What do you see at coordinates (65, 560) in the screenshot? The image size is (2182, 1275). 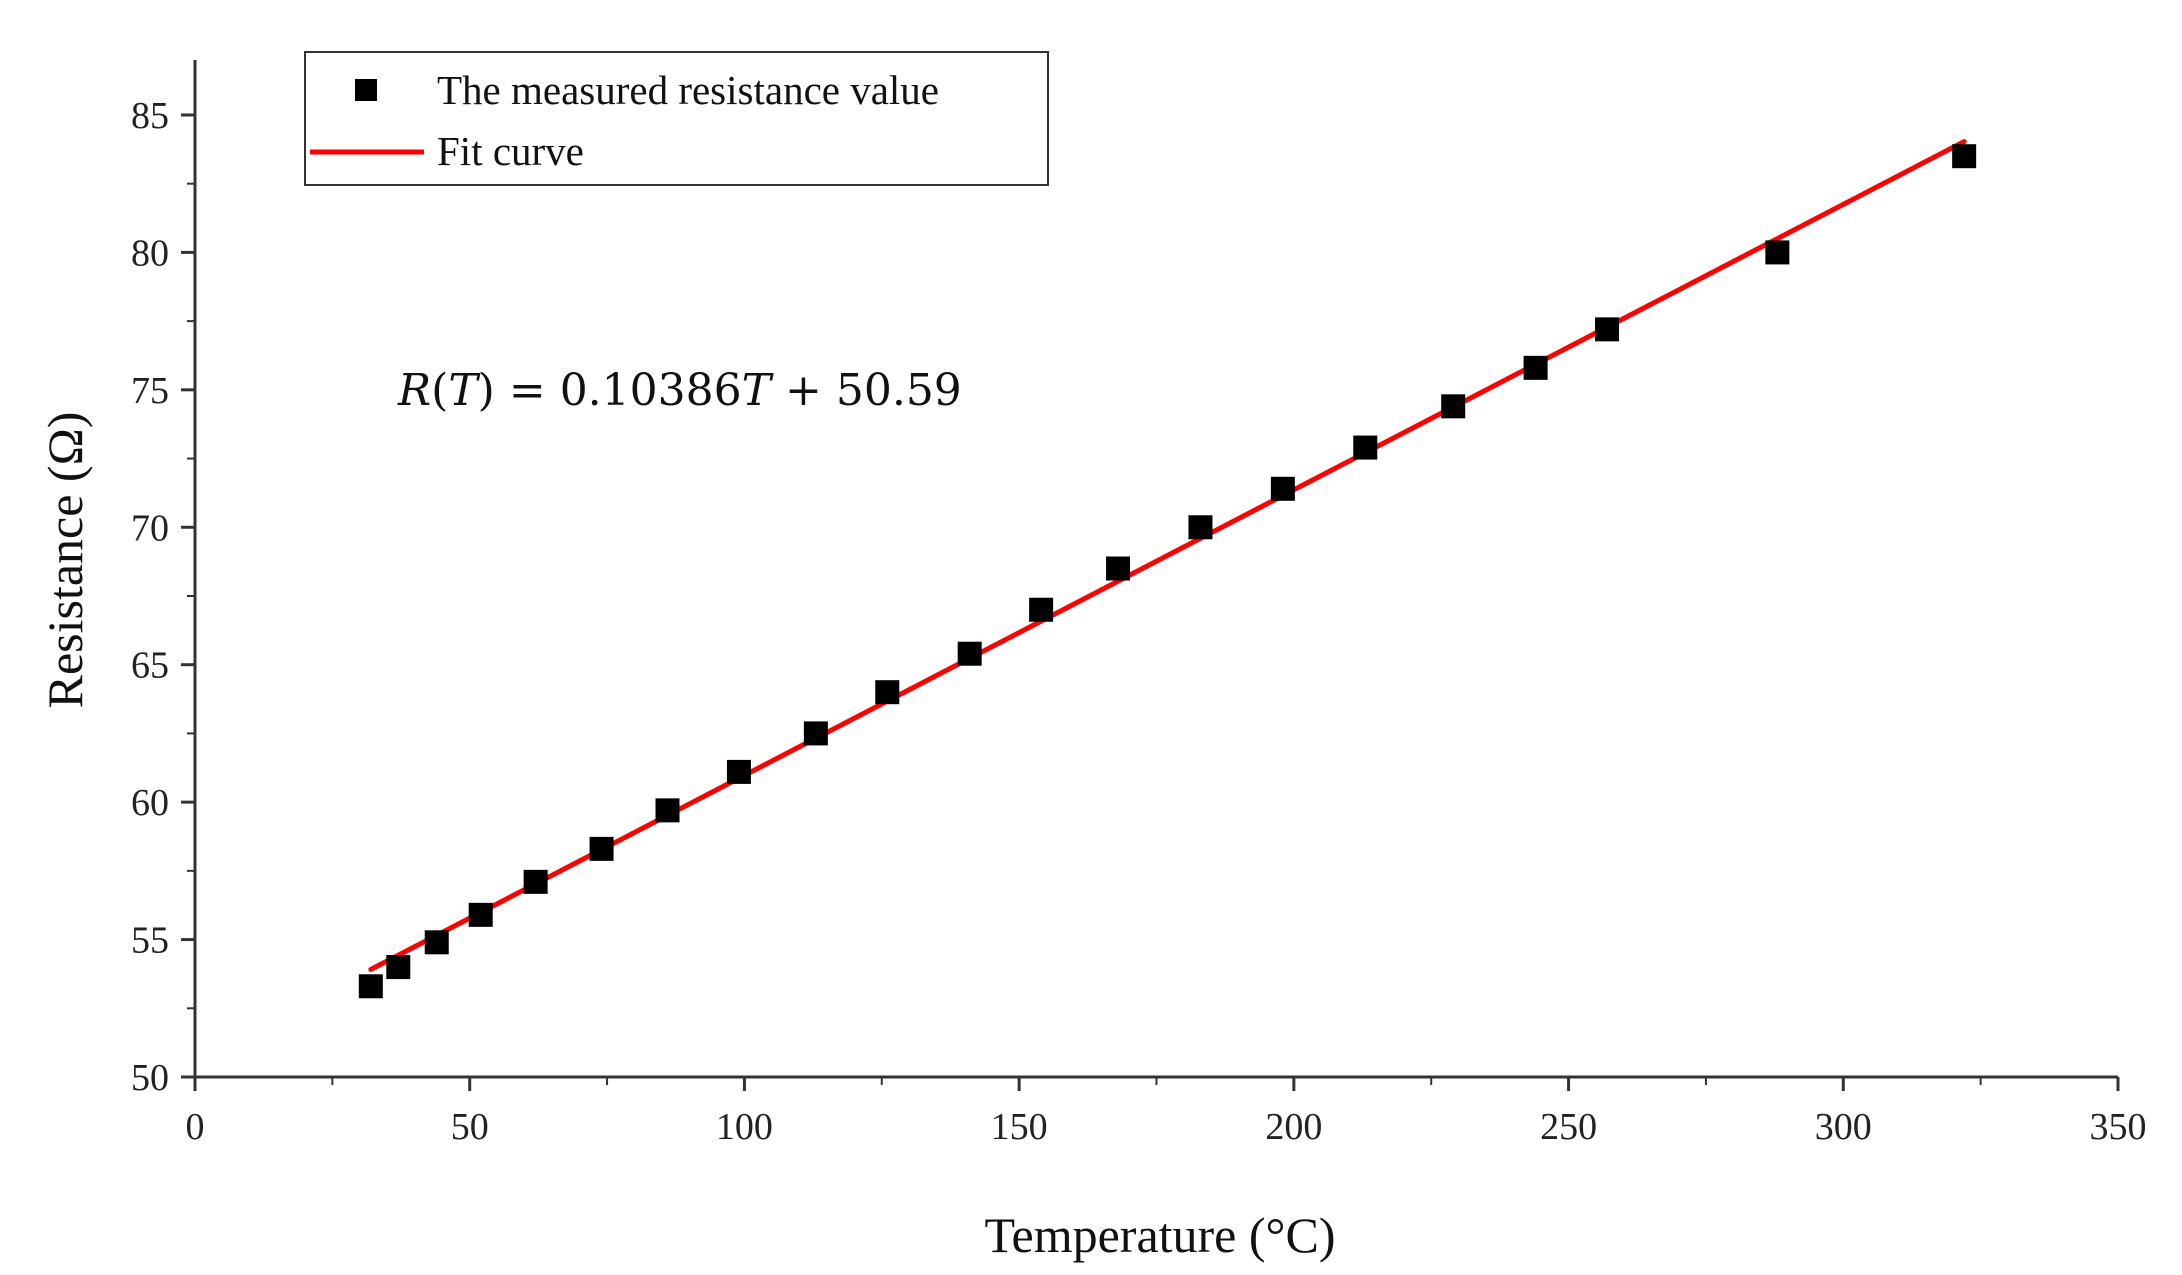 I see `y-axis-title: Resistance (Ω)` at bounding box center [65, 560].